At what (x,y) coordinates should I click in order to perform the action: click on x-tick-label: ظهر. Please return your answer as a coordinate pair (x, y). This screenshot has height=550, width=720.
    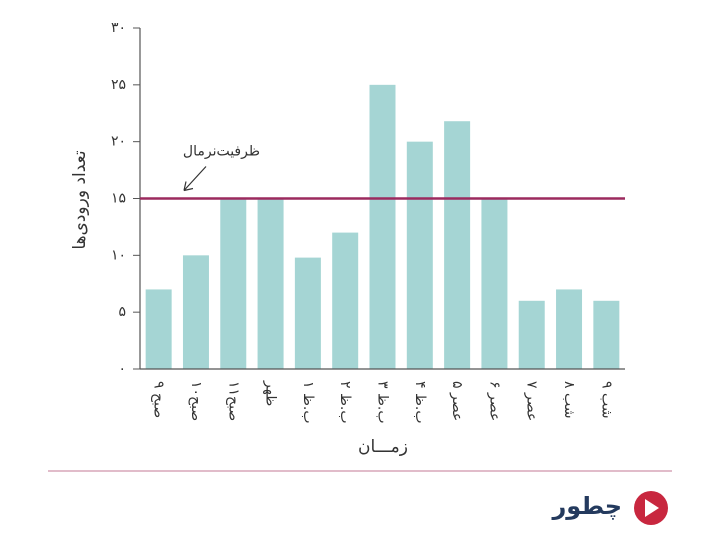
    Looking at the image, I should click on (271, 393).